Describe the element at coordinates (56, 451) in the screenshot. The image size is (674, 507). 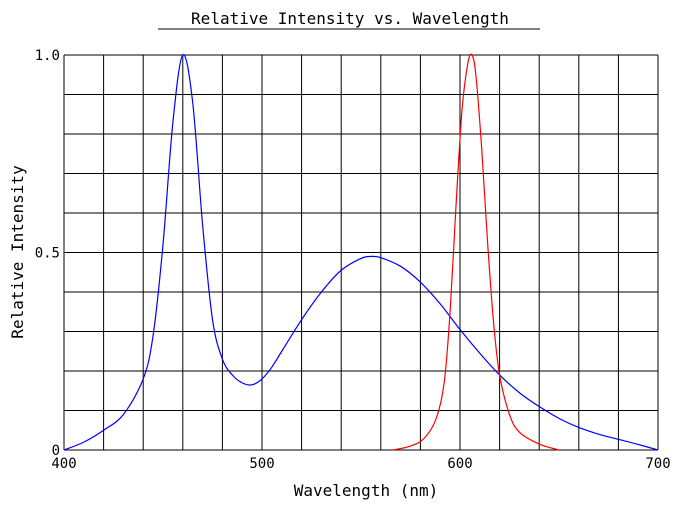
I see `y-tick-label: 0` at that location.